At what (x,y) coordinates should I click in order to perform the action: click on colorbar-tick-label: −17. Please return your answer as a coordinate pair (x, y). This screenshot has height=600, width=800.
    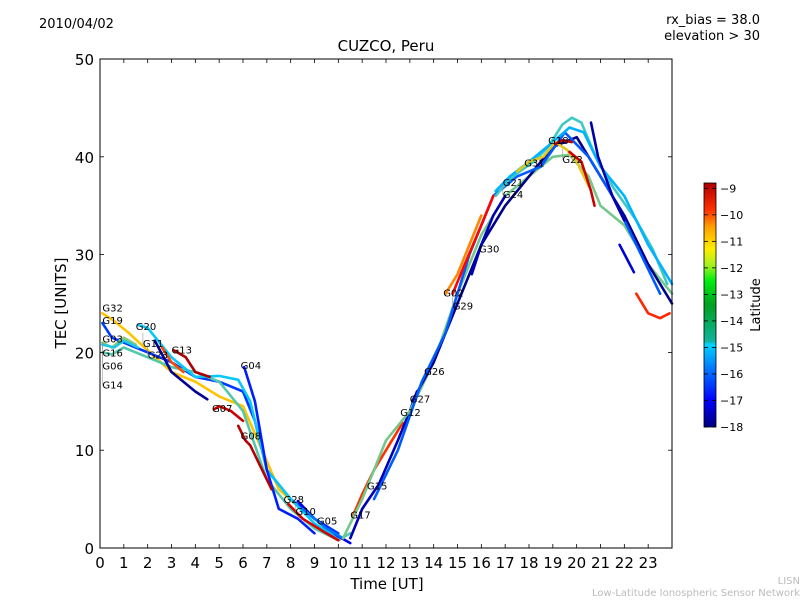
    Looking at the image, I should click on (731, 400).